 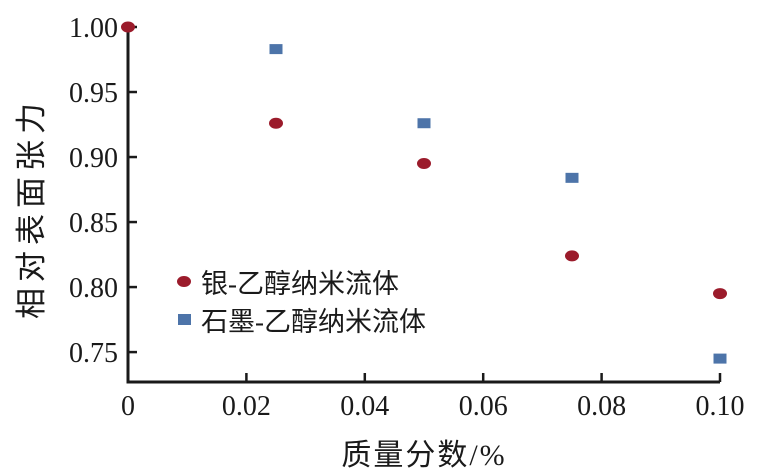 What do you see at coordinates (93, 93) in the screenshot?
I see `y-tick-label: 0.95` at bounding box center [93, 93].